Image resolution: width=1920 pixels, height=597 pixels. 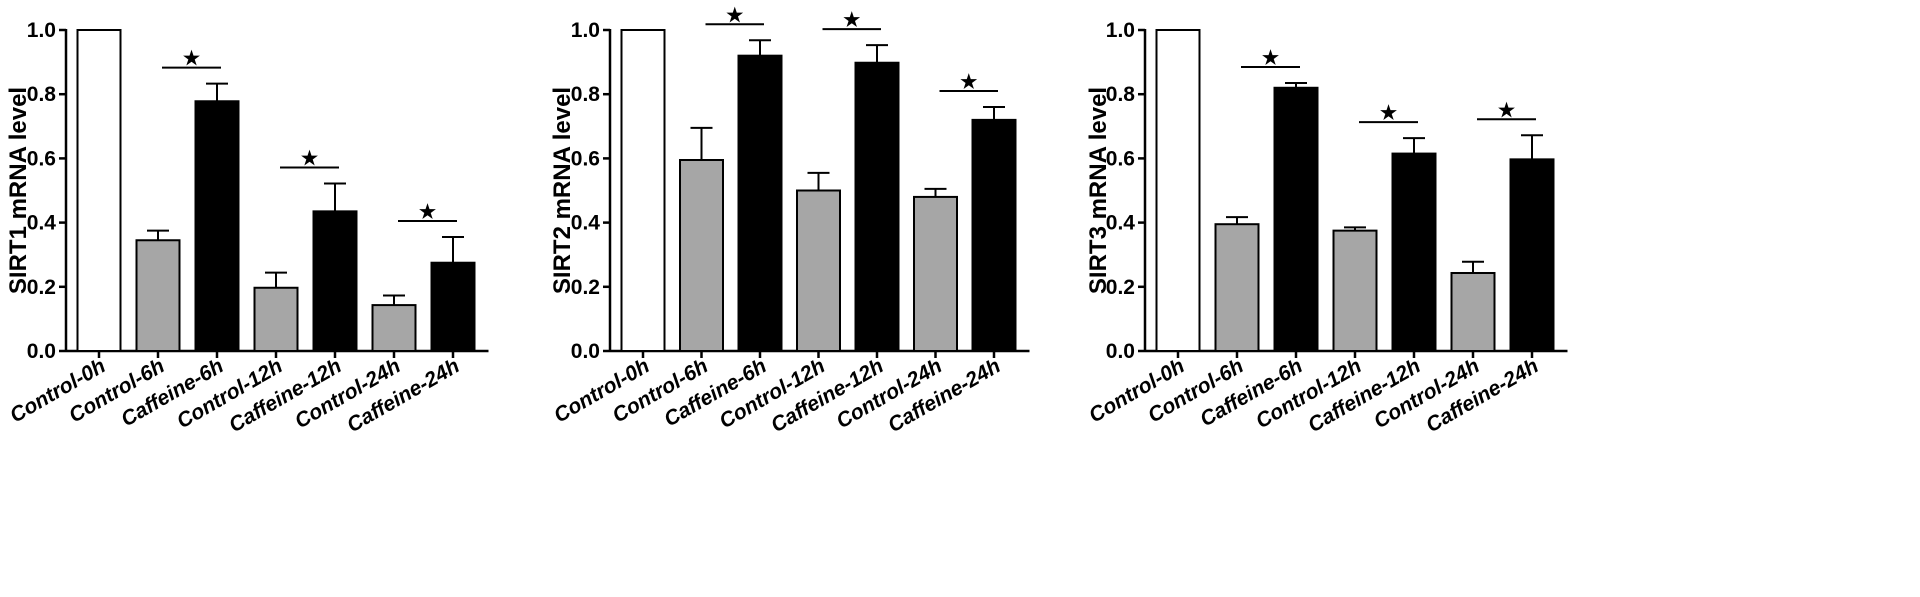 I want to click on y-axis-title: SIRT1 mRNA level, so click(x=18, y=190).